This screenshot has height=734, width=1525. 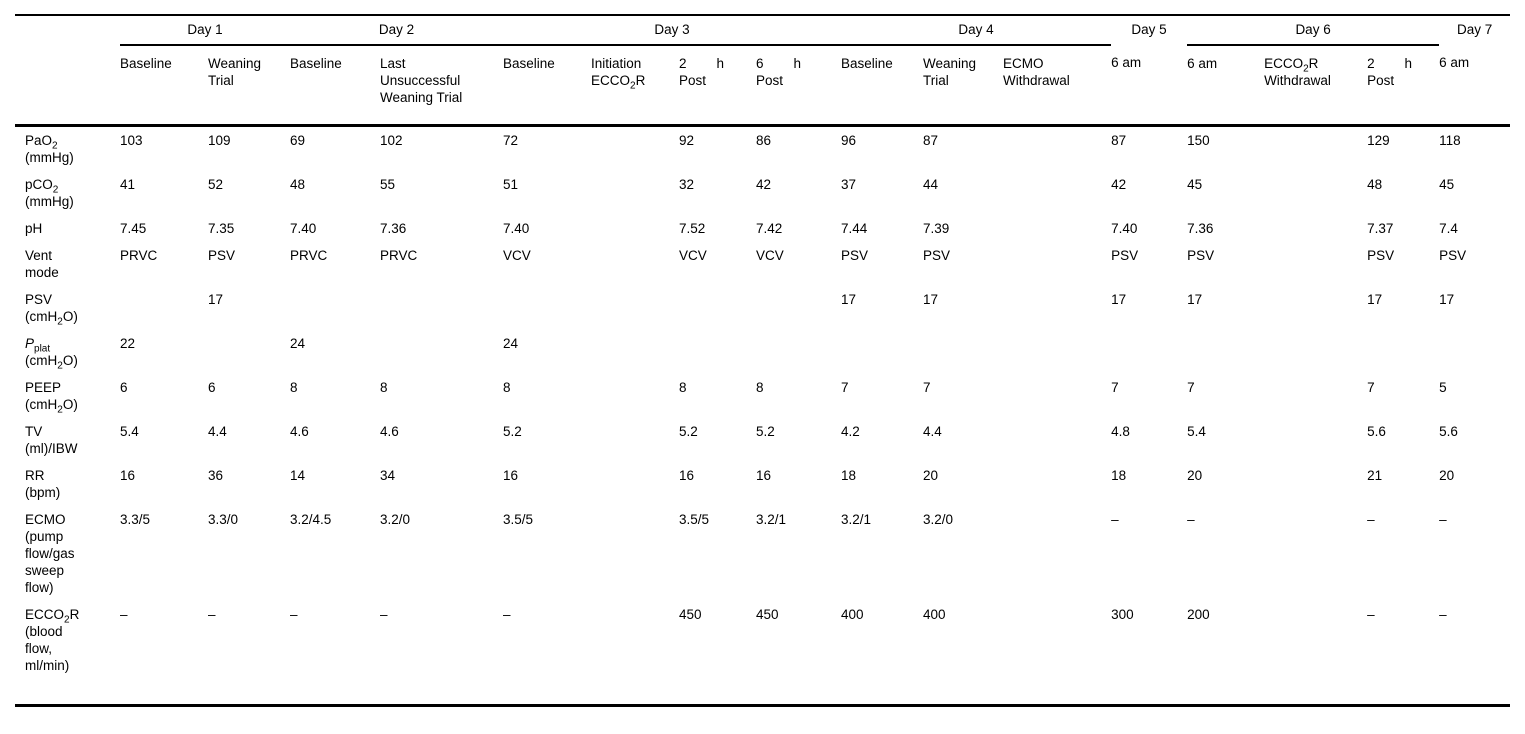 I want to click on row-label: TV (ml)/IBW, so click(x=67, y=440).